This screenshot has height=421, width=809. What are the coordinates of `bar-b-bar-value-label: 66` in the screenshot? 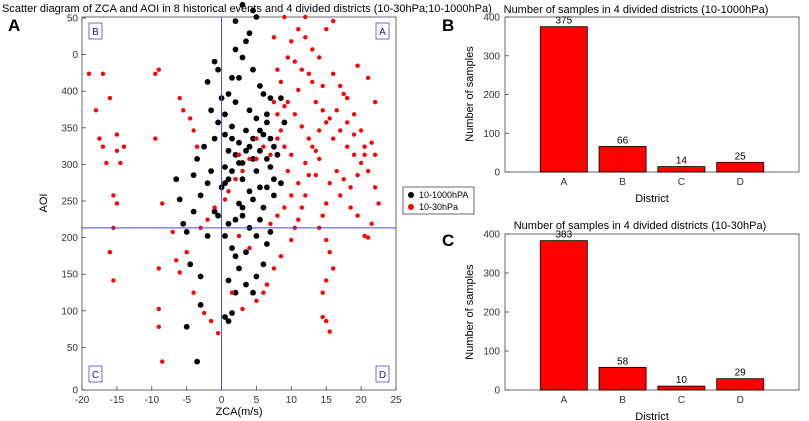 It's located at (623, 140).